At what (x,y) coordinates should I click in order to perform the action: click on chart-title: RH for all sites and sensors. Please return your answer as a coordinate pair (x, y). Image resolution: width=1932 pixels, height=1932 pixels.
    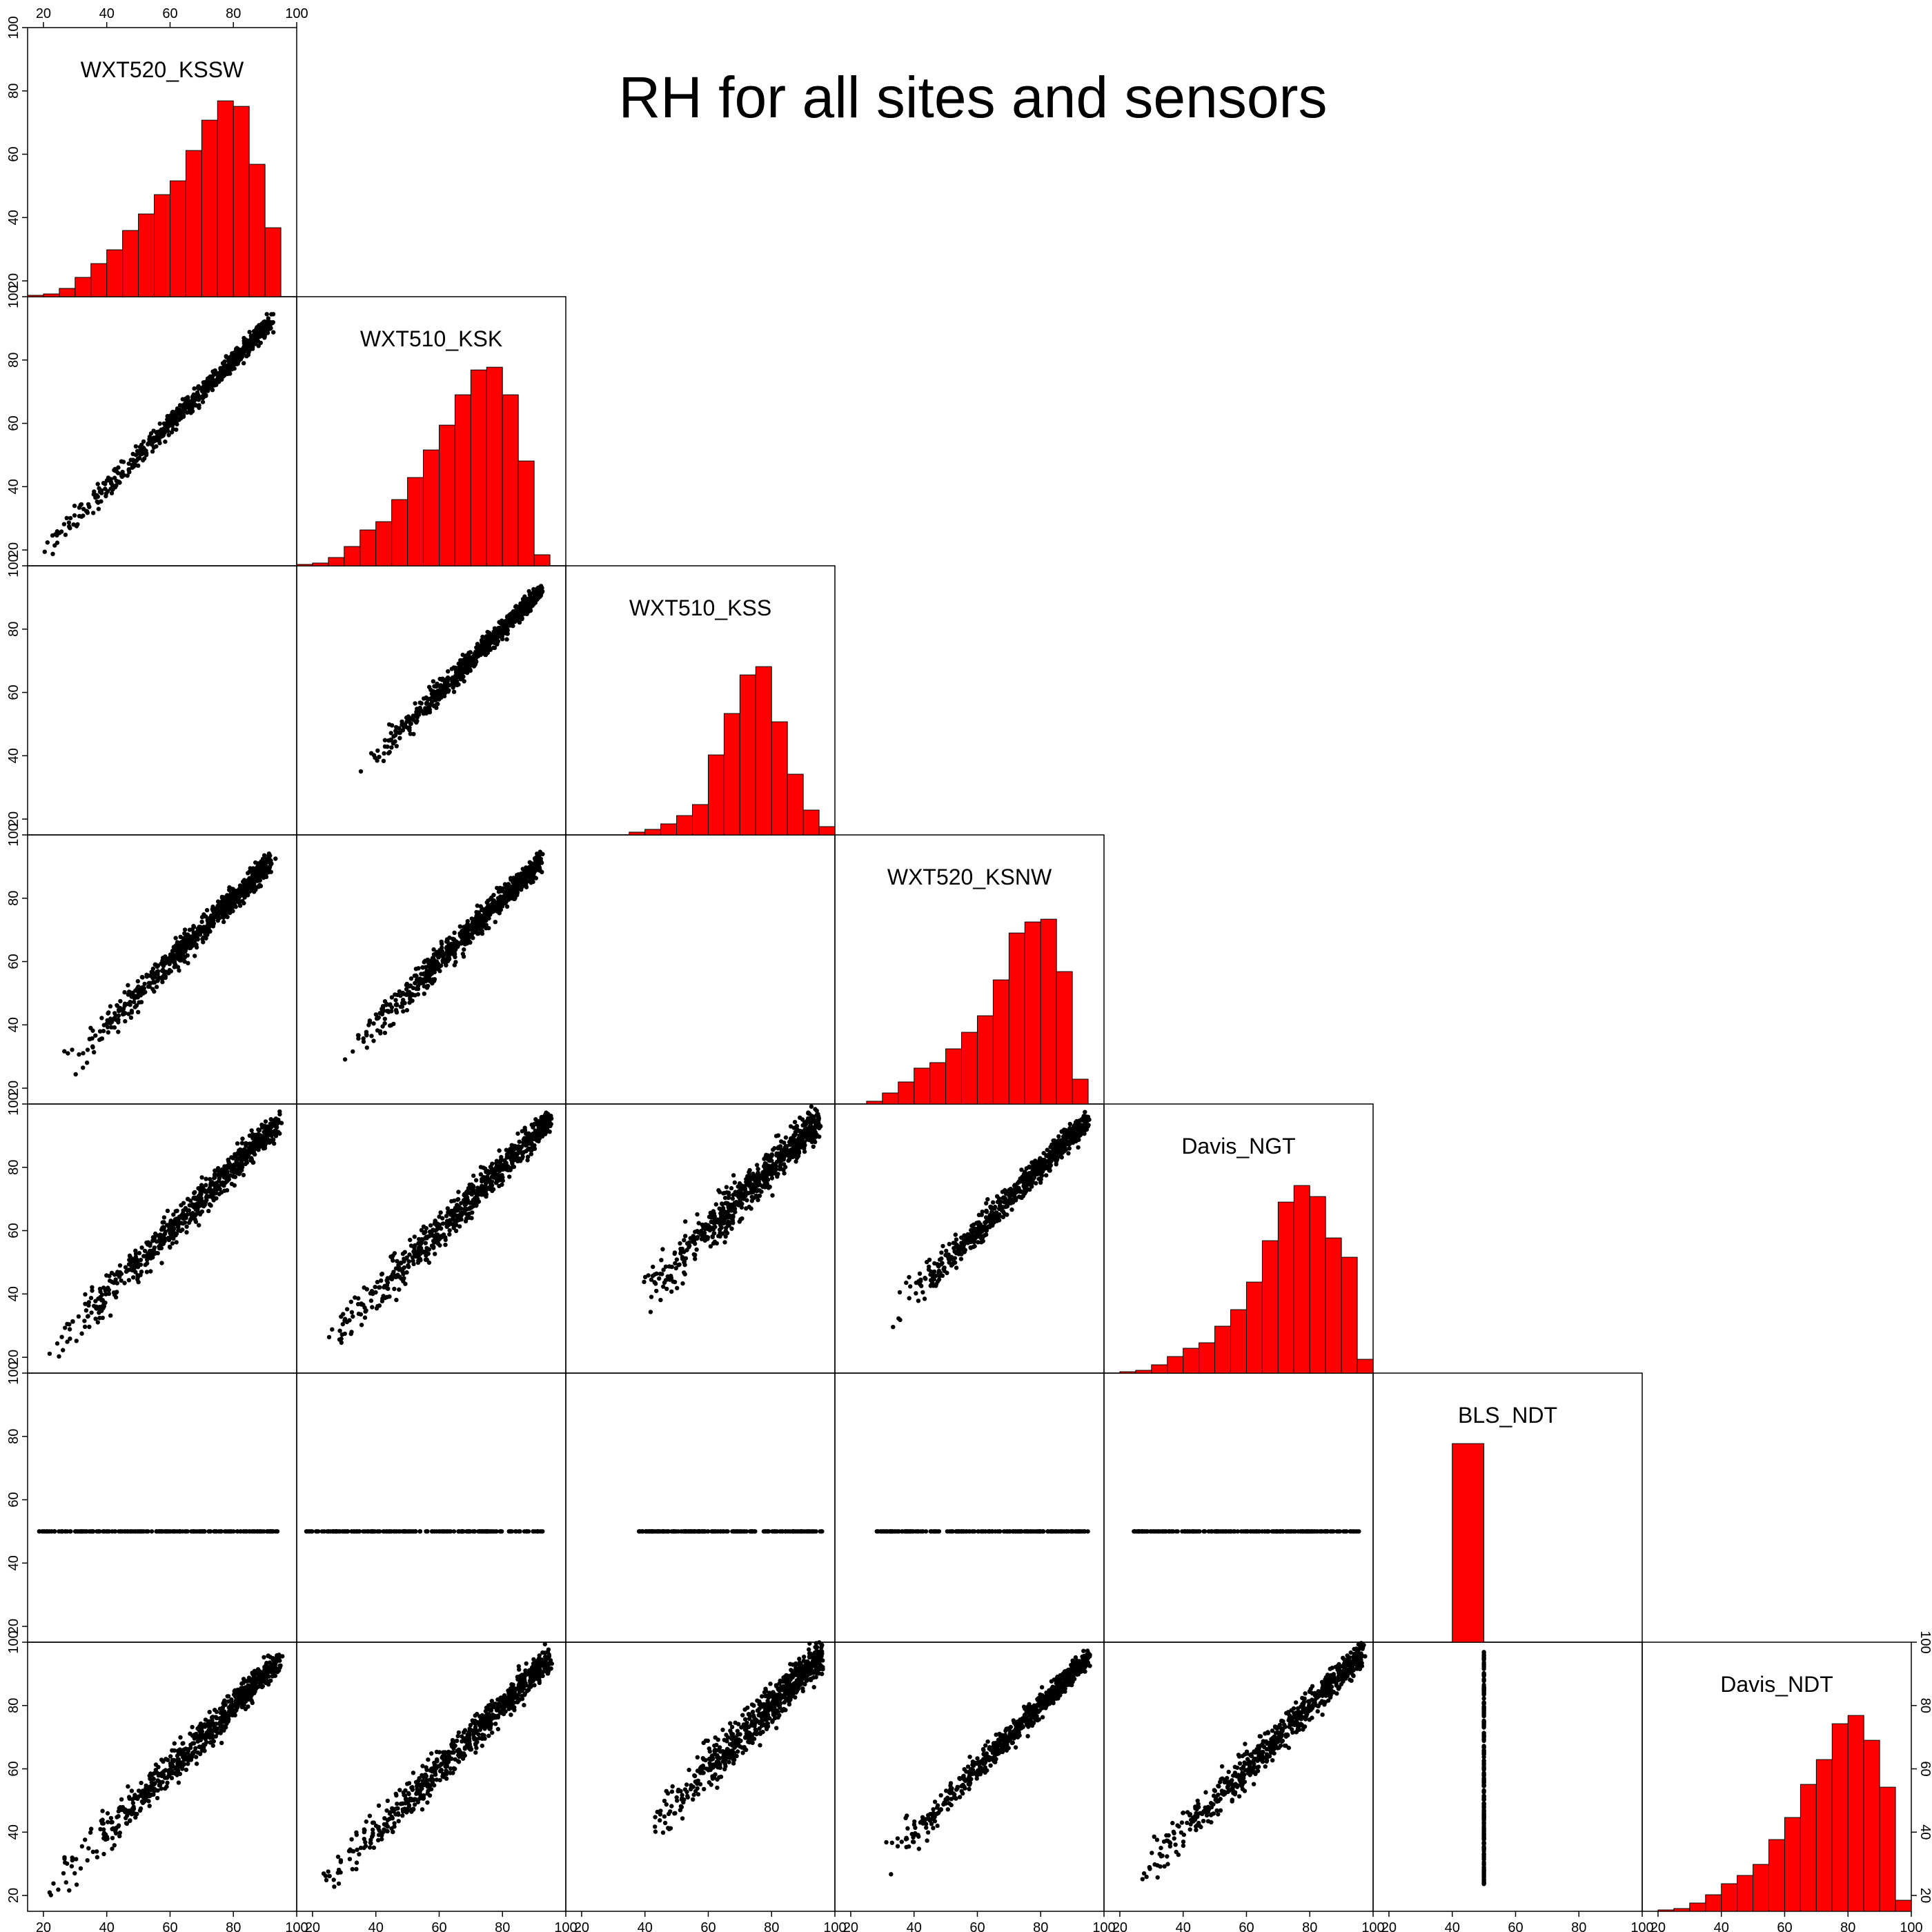
    Looking at the image, I should click on (972, 97).